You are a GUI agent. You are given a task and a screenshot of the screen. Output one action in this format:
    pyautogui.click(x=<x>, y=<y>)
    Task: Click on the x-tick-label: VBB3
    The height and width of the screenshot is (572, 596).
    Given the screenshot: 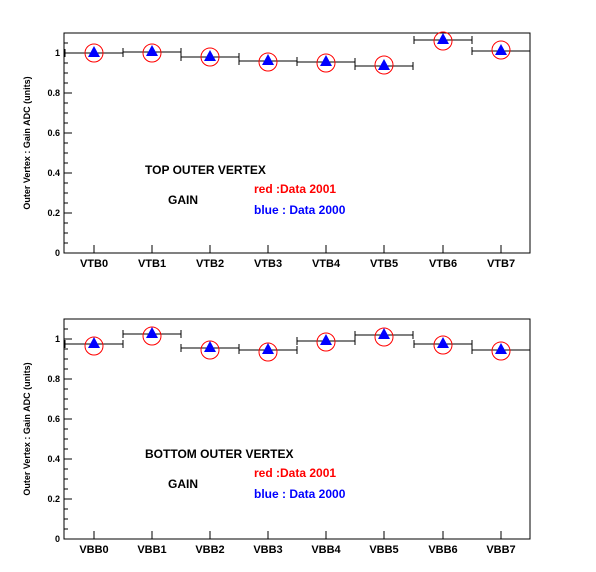 What is the action you would take?
    pyautogui.click(x=267, y=550)
    